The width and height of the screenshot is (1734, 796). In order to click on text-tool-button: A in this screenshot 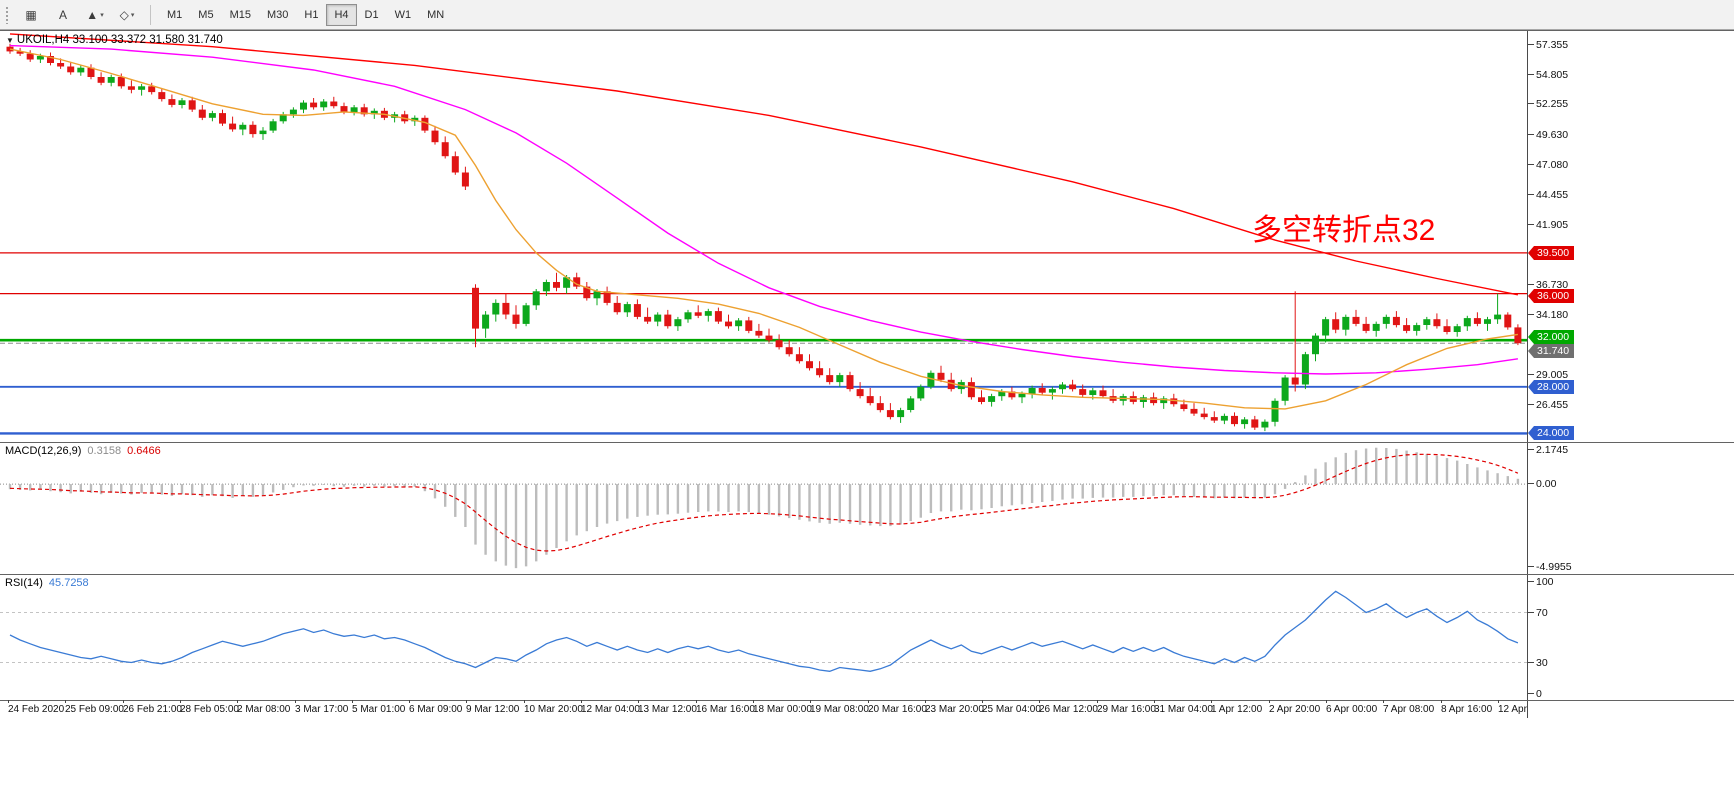, I will do `click(63, 15)`.